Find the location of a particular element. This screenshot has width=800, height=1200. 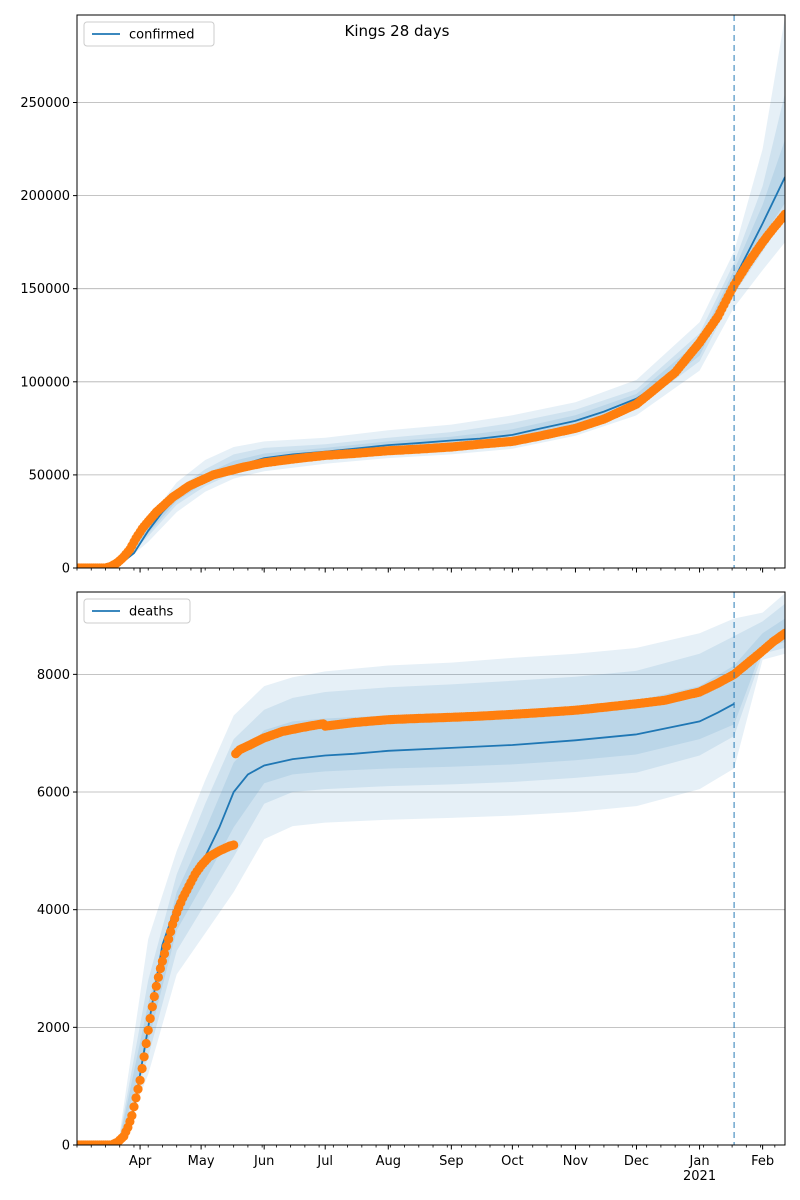

confirmed-observed-point is located at coordinates (782, 214).